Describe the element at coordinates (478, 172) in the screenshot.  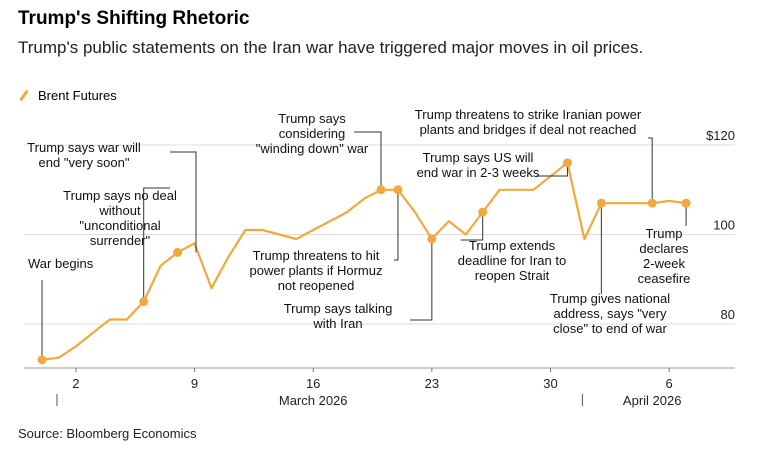
I see `annotation-line: end war in 2-3 weeks` at that location.